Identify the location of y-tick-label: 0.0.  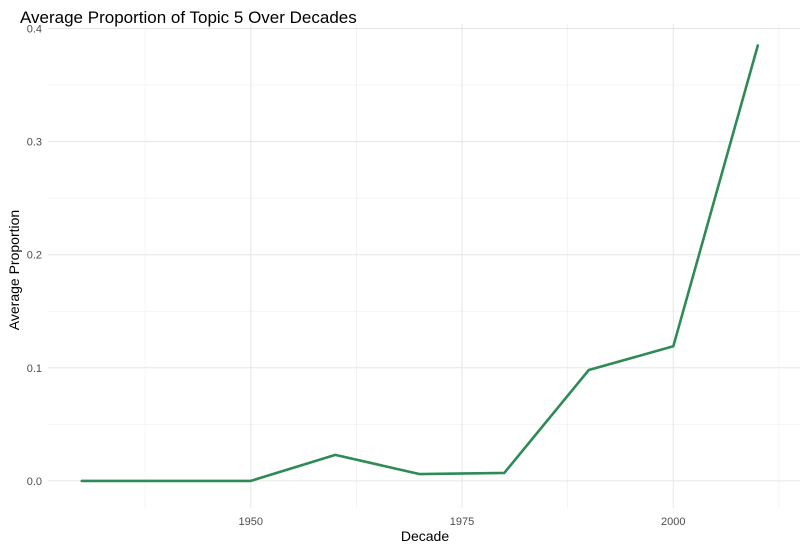
(34, 482).